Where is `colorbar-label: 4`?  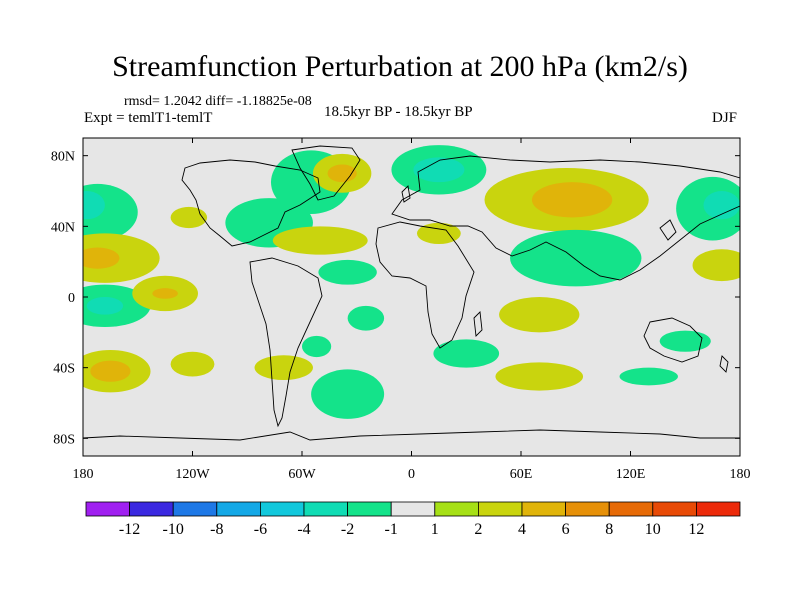 colorbar-label: 4 is located at coordinates (522, 529).